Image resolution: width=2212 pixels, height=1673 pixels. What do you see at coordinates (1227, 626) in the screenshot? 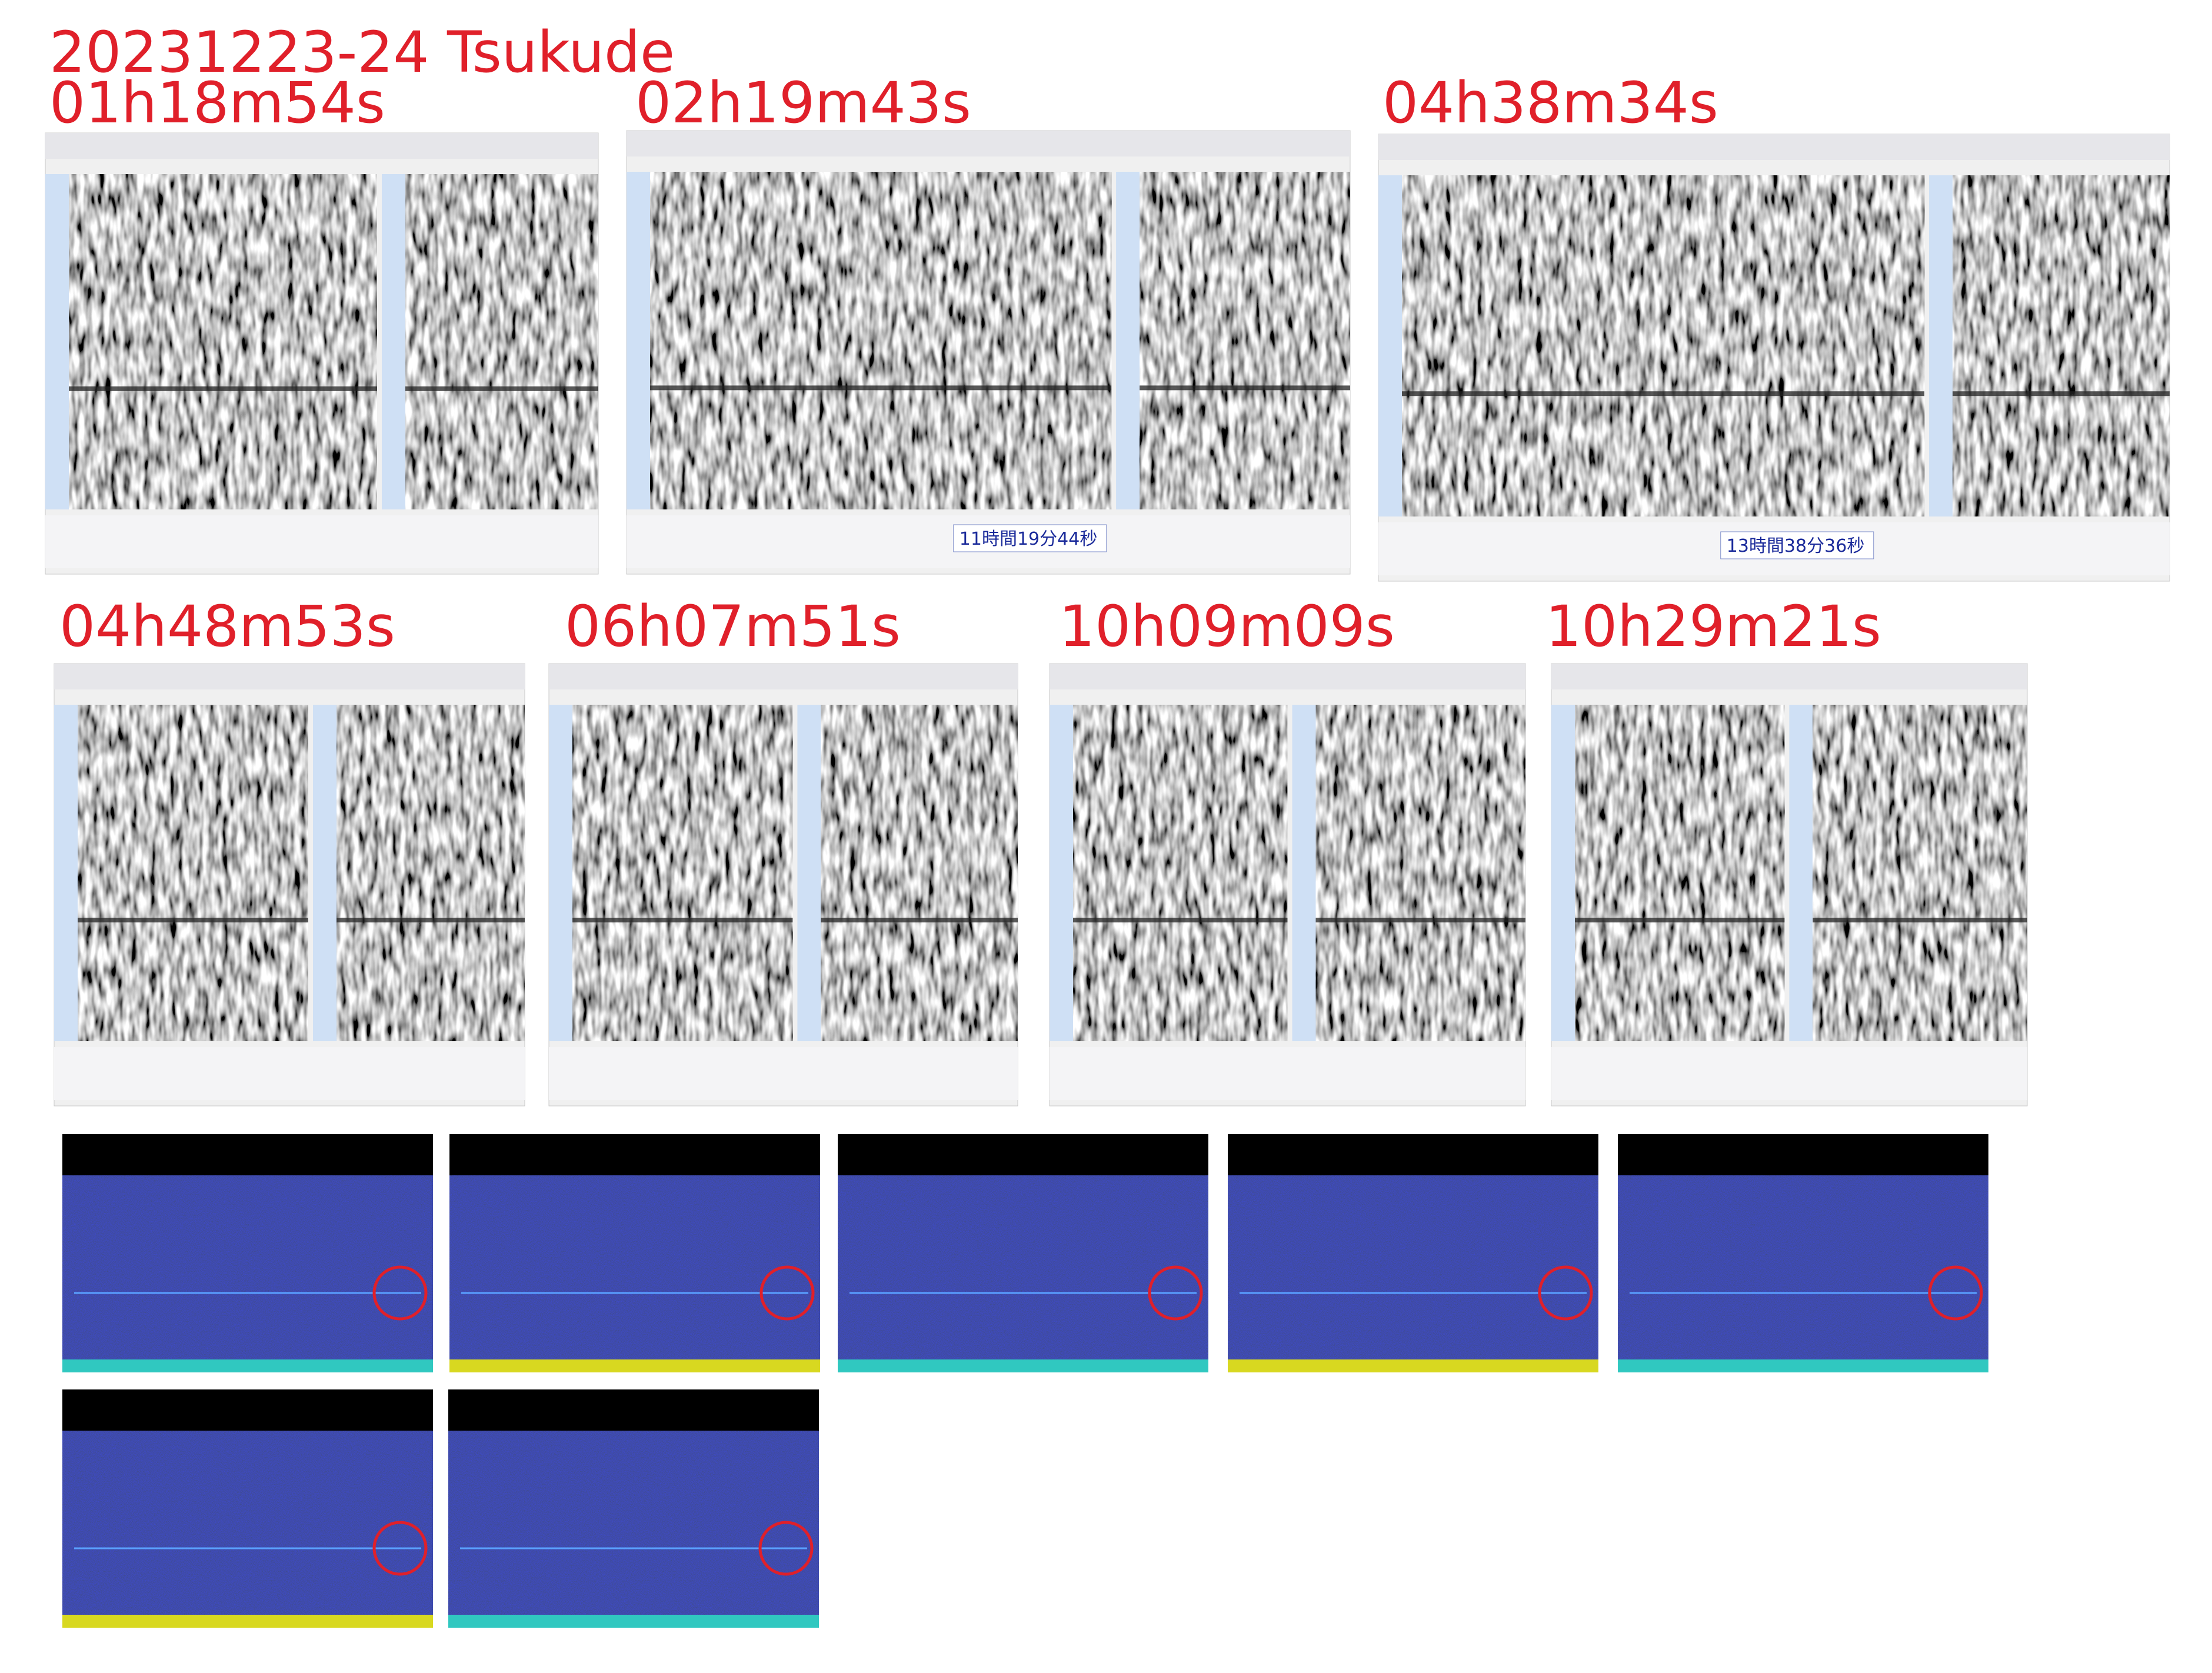
I see `capture-time: 10h09m09s` at bounding box center [1227, 626].